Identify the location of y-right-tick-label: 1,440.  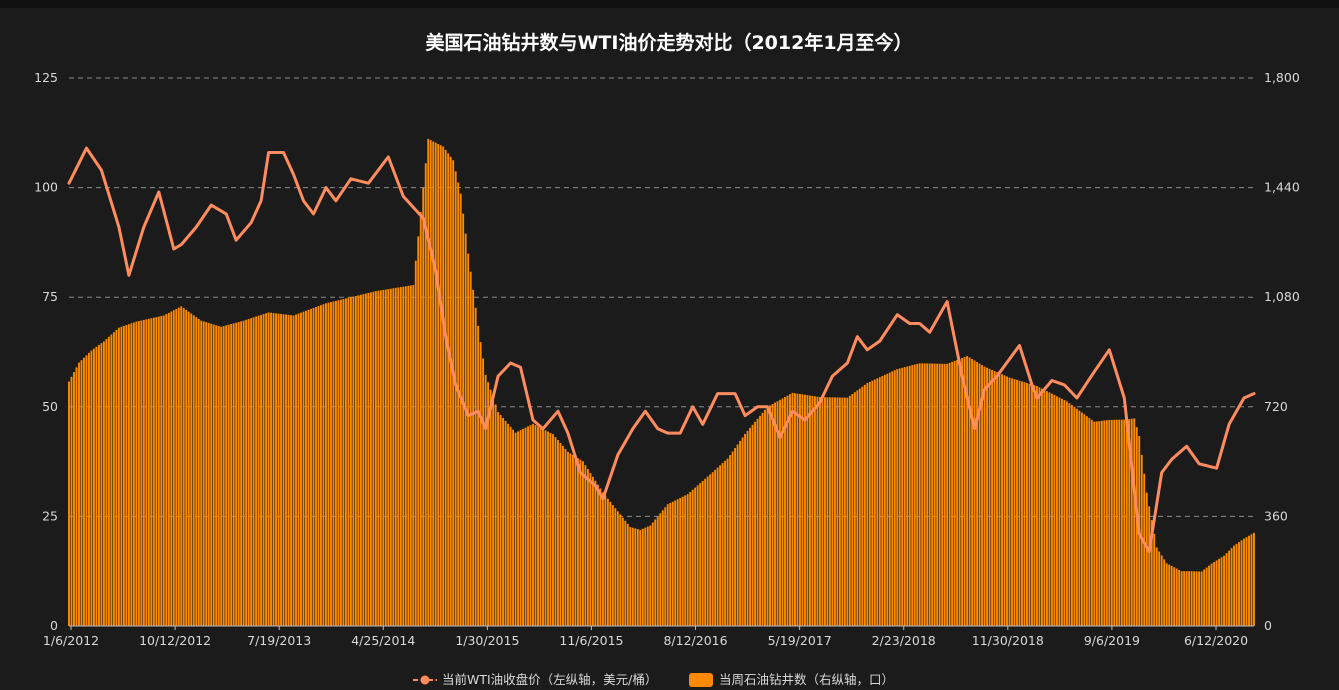
(1282, 187).